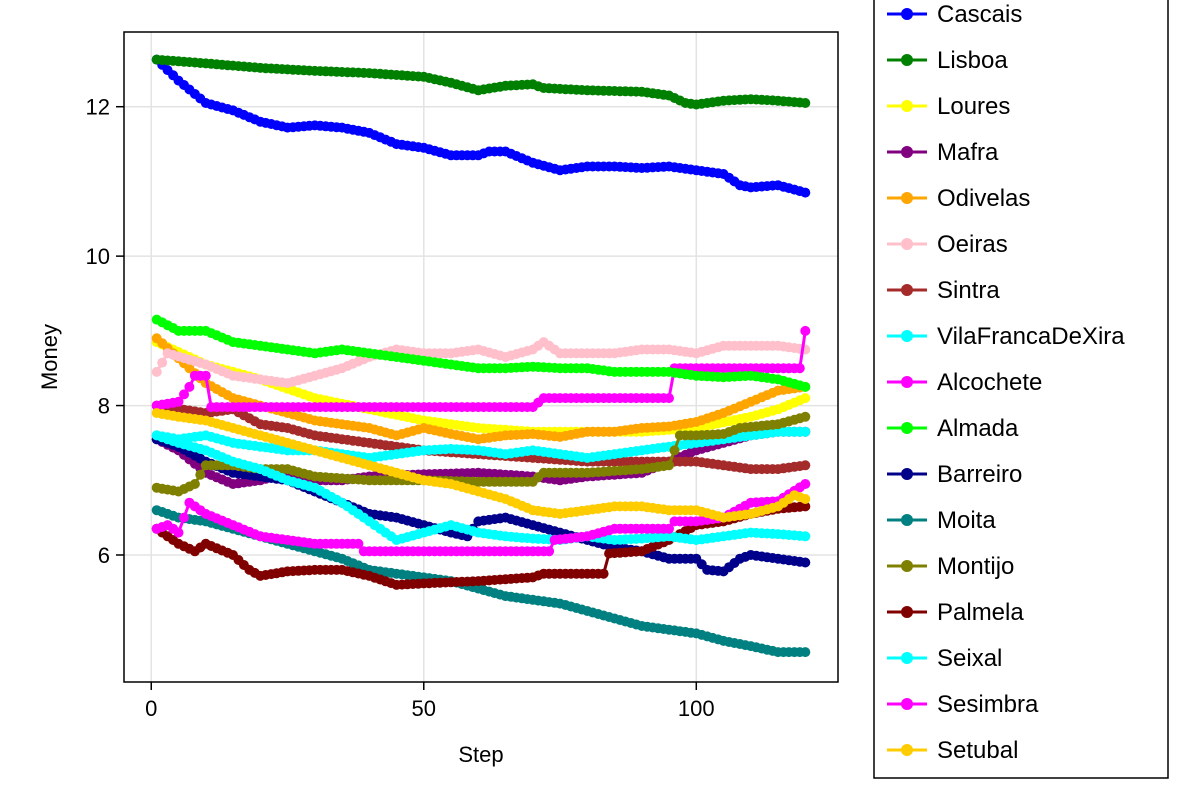 Image resolution: width=1200 pixels, height=800 pixels. I want to click on series-almada, so click(481, 353).